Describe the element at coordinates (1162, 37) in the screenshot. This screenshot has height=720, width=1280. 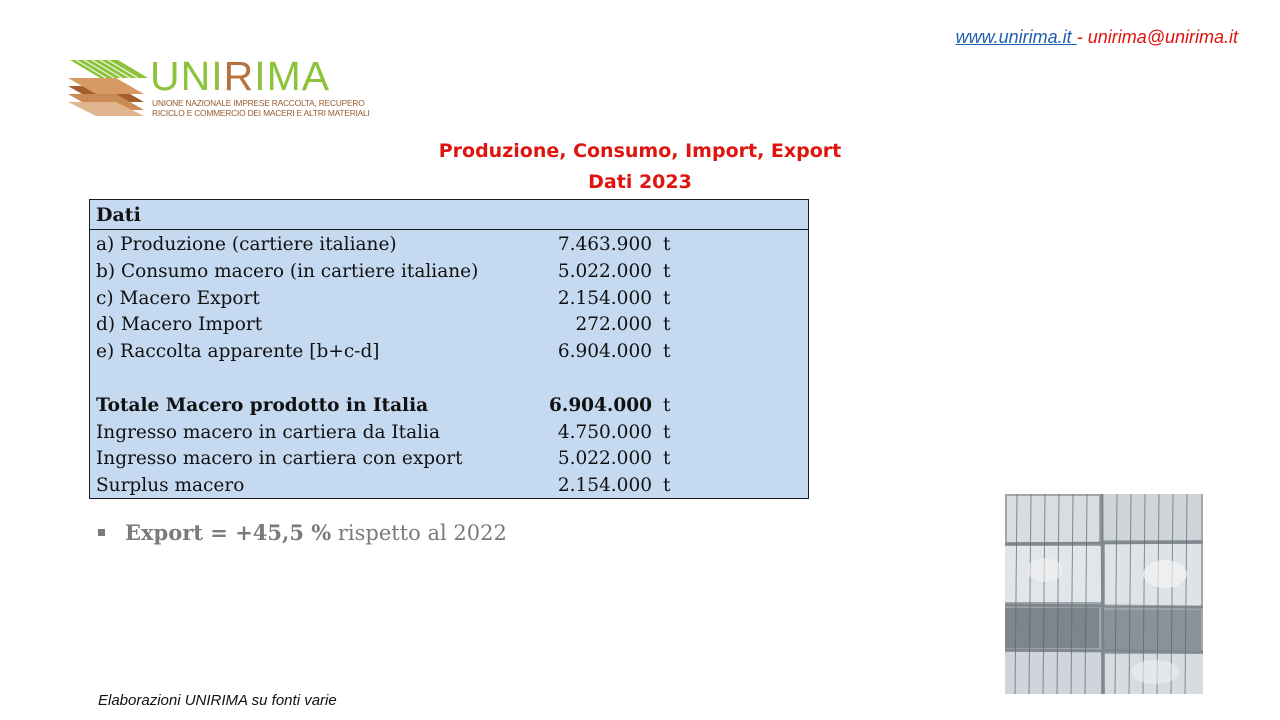
I see `email-link: unirima@unirima.it` at that location.